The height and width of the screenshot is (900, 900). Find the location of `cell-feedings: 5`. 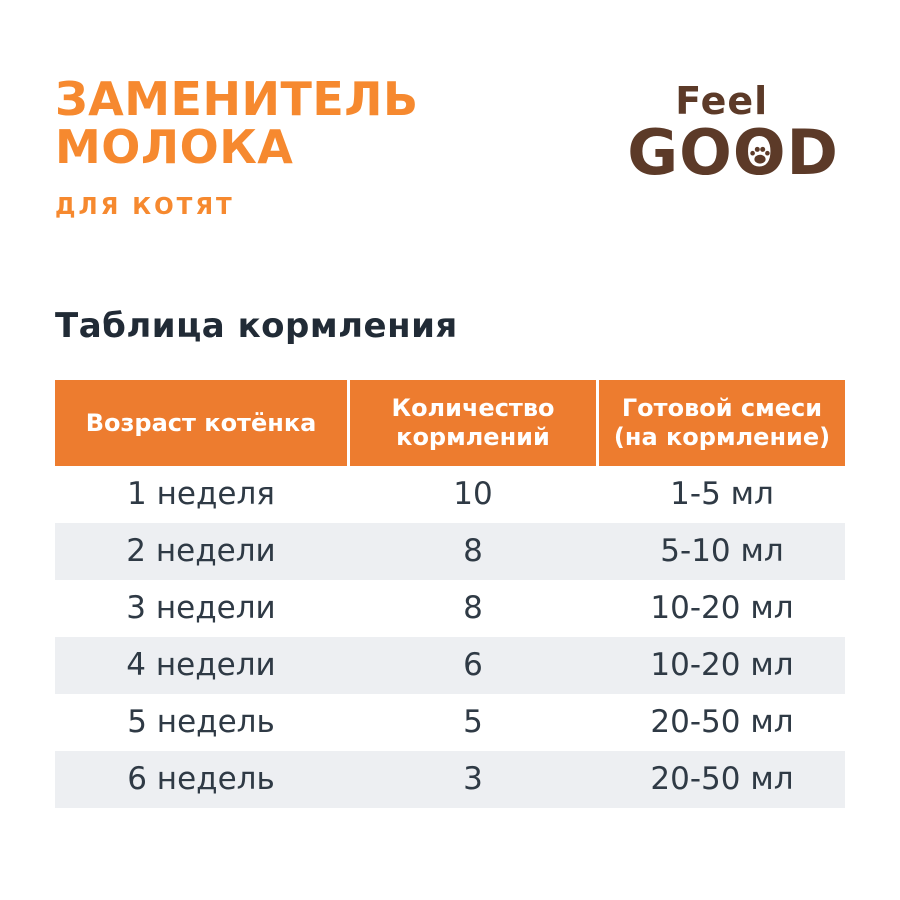

cell-feedings: 5 is located at coordinates (473, 722).